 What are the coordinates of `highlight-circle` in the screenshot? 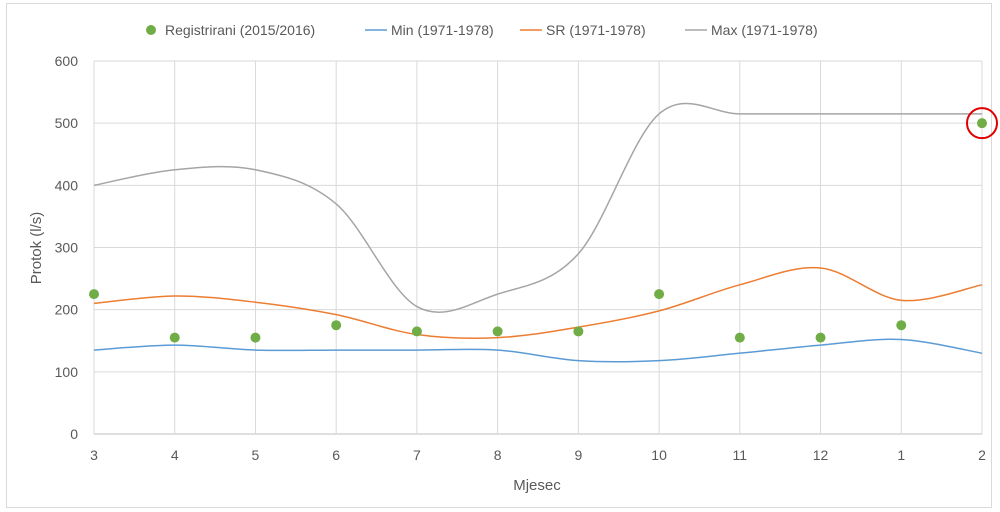 It's located at (982, 123).